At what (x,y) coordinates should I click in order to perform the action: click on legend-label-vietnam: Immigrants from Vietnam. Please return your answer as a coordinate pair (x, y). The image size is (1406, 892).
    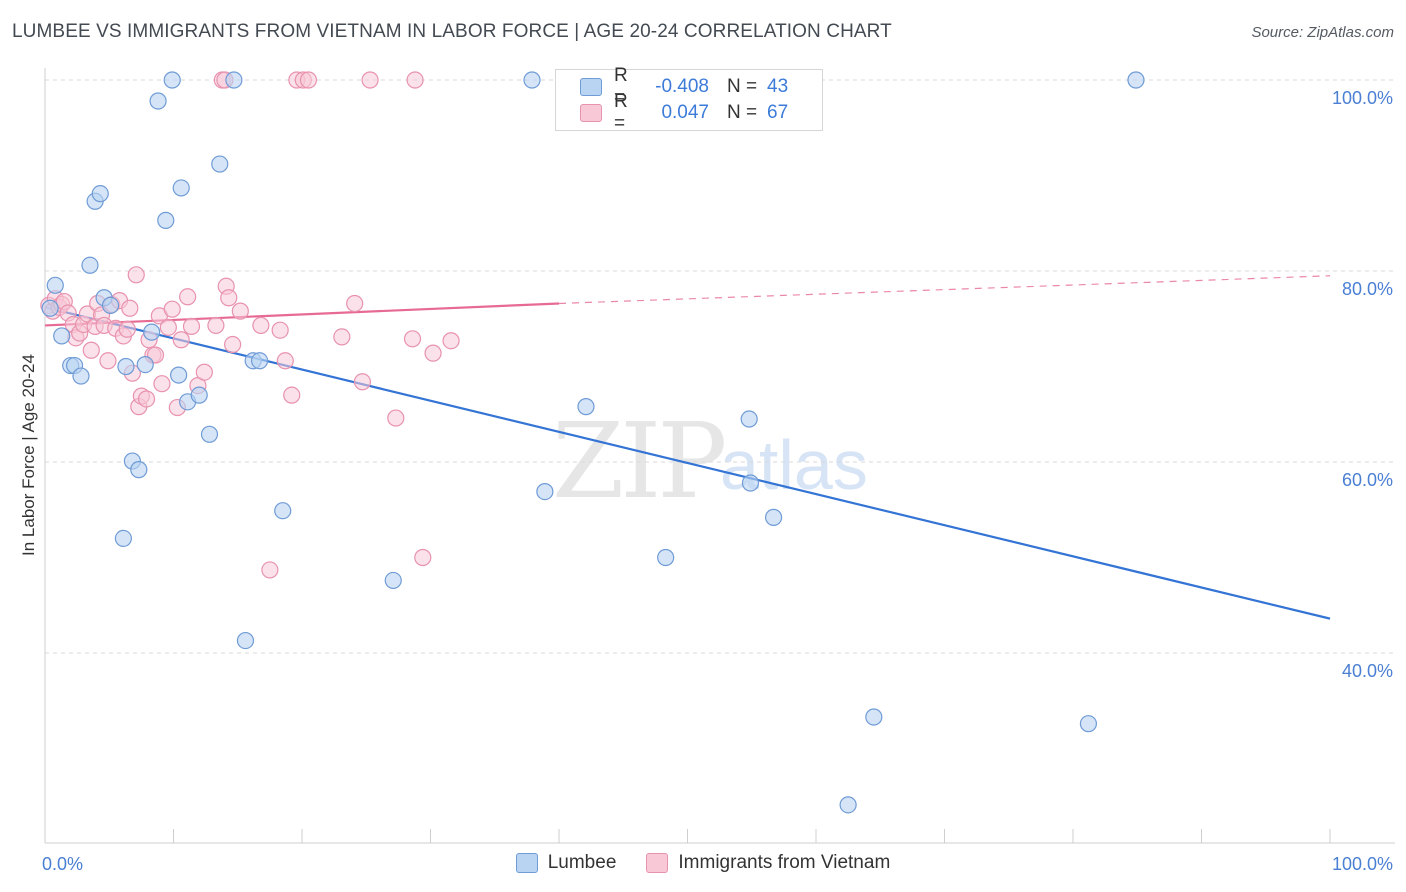
    Looking at the image, I should click on (784, 862).